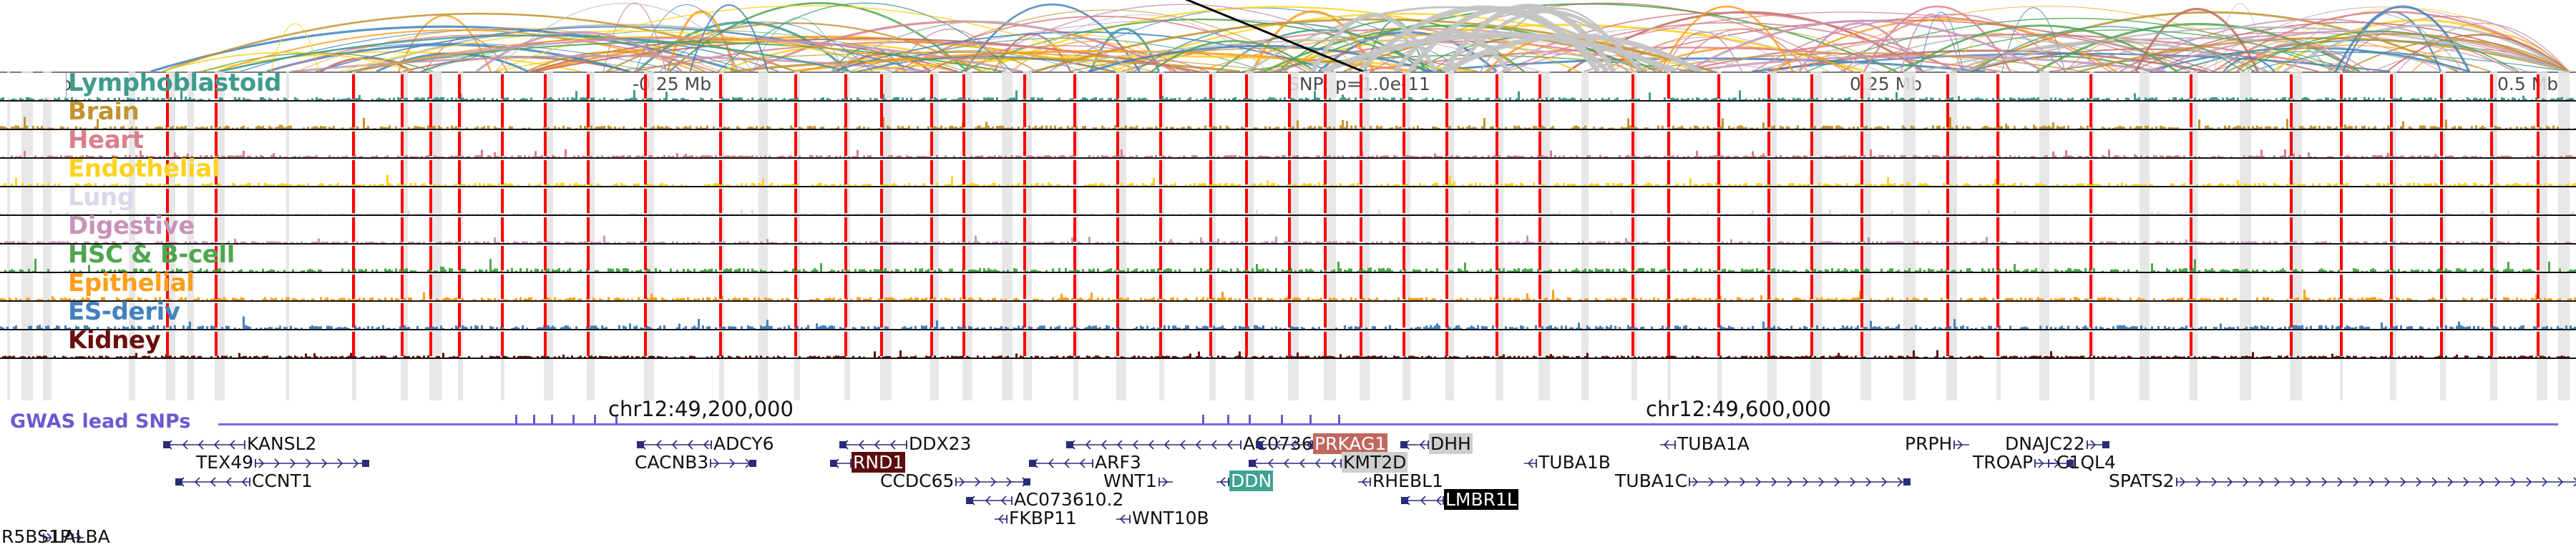 Image resolution: width=2576 pixels, height=547 pixels. I want to click on track-label: Lymphoblastoid, so click(174, 83).